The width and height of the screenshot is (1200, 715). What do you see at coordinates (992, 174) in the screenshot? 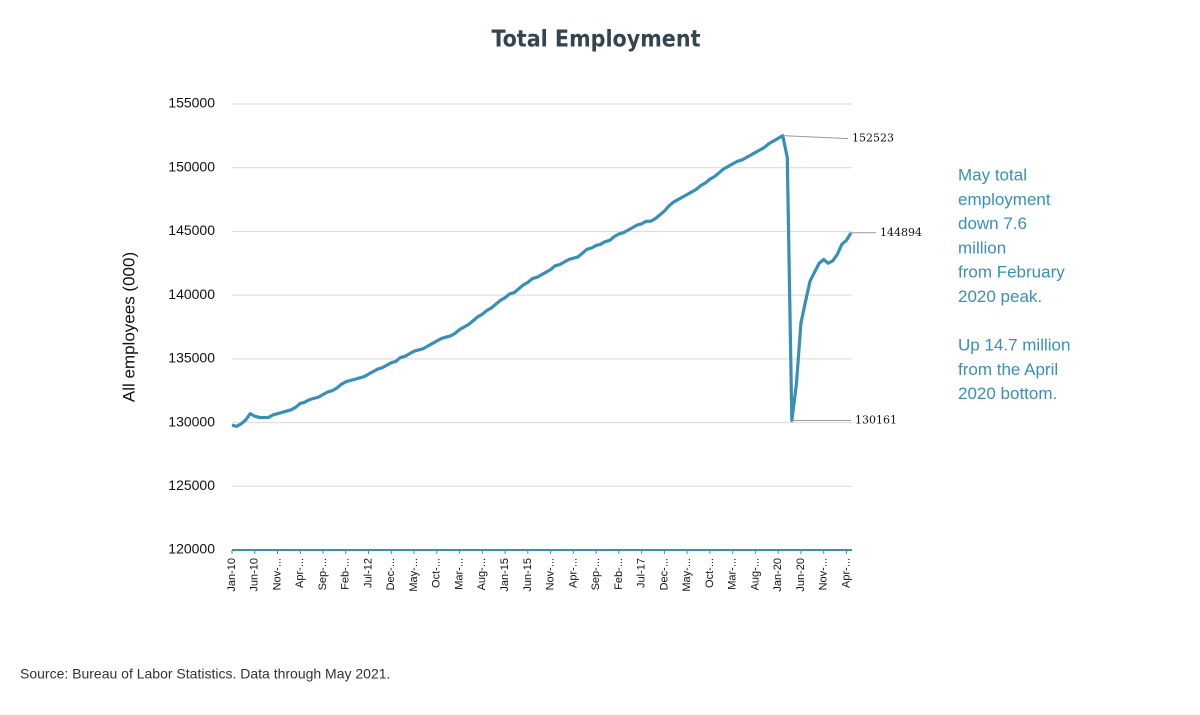
I see `note-text: May total` at bounding box center [992, 174].